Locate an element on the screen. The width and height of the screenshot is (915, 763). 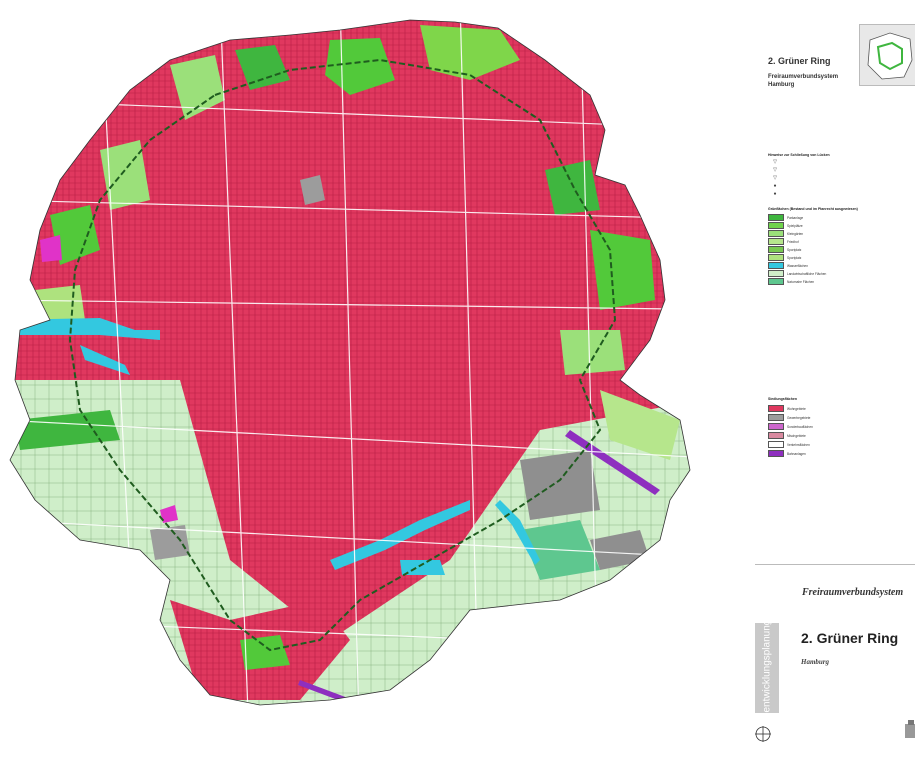
green-legend-item: Naturnahe Flächen is located at coordinates (791, 281).